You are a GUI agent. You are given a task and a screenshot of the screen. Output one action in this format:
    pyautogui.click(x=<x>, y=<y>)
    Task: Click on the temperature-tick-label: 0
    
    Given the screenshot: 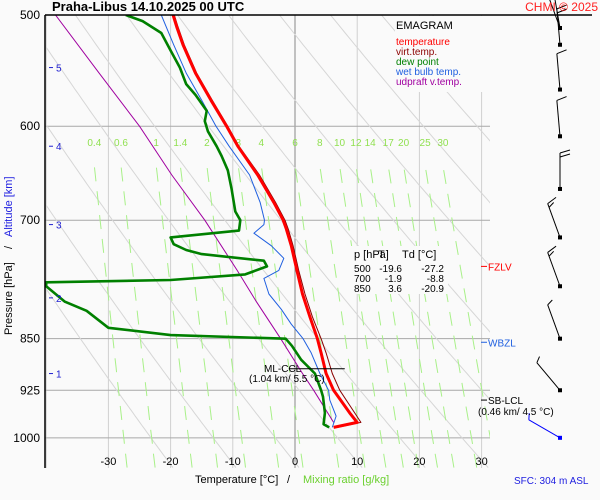 What is the action you would take?
    pyautogui.click(x=295, y=462)
    